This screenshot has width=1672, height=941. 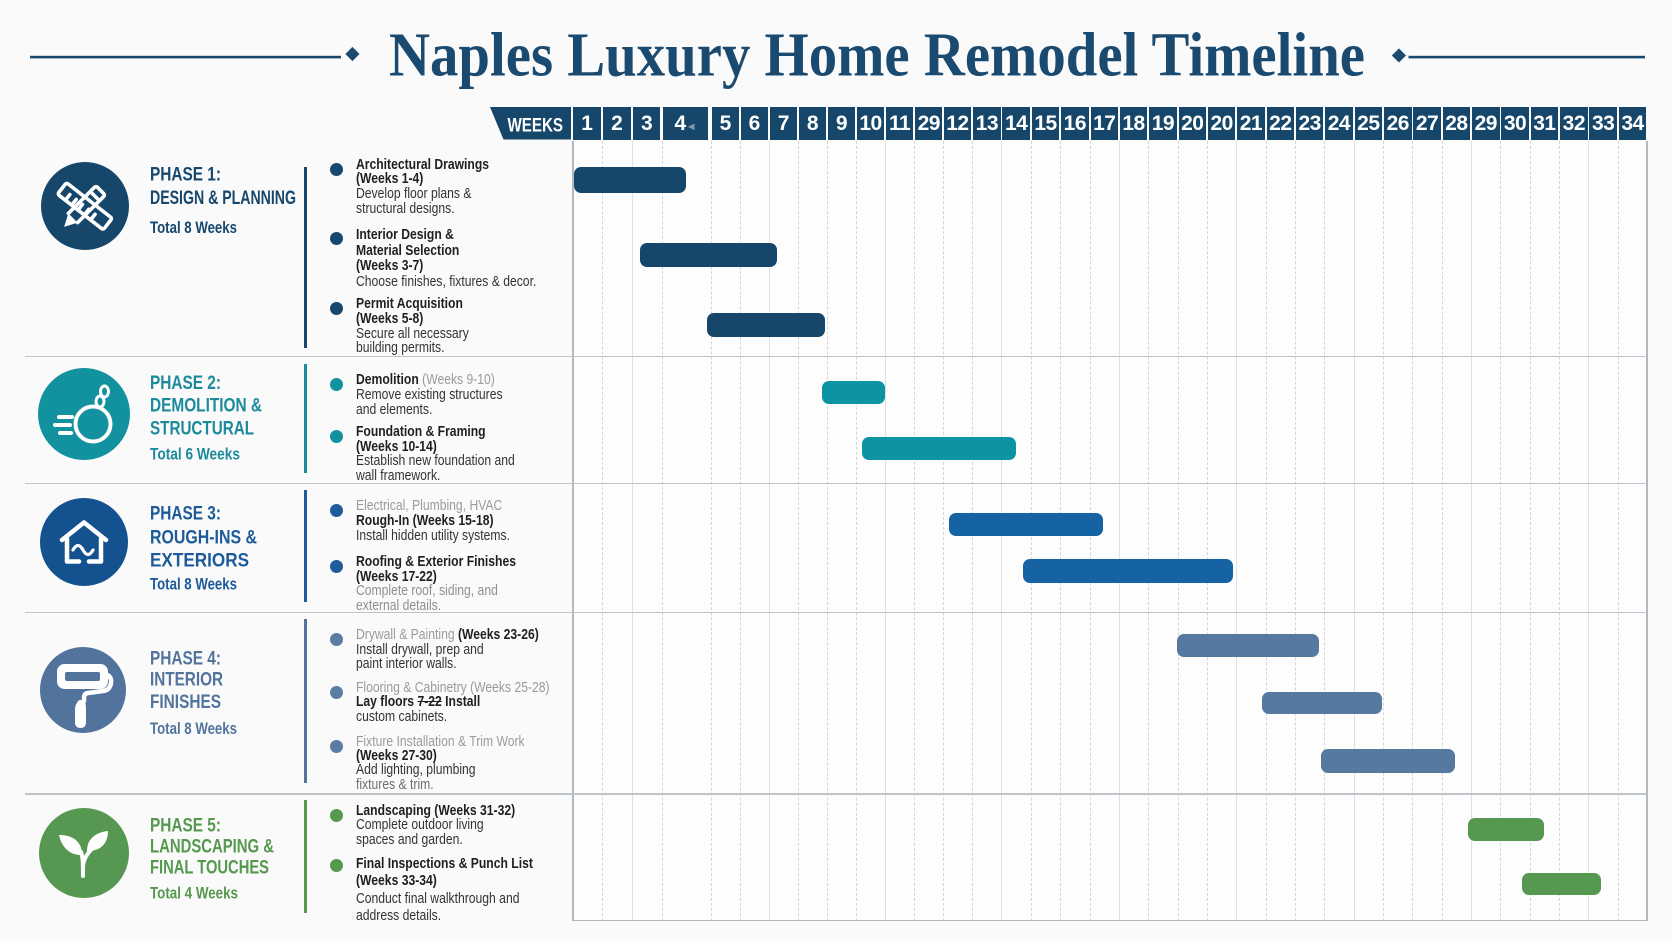 I want to click on svg-text: DEMOLITION &, so click(x=206, y=406).